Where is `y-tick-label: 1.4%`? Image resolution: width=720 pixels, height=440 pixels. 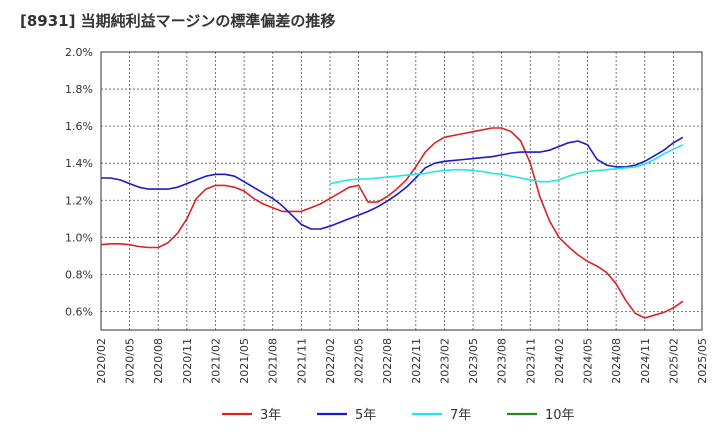
y-tick-label: 1.4% is located at coordinates (79, 163).